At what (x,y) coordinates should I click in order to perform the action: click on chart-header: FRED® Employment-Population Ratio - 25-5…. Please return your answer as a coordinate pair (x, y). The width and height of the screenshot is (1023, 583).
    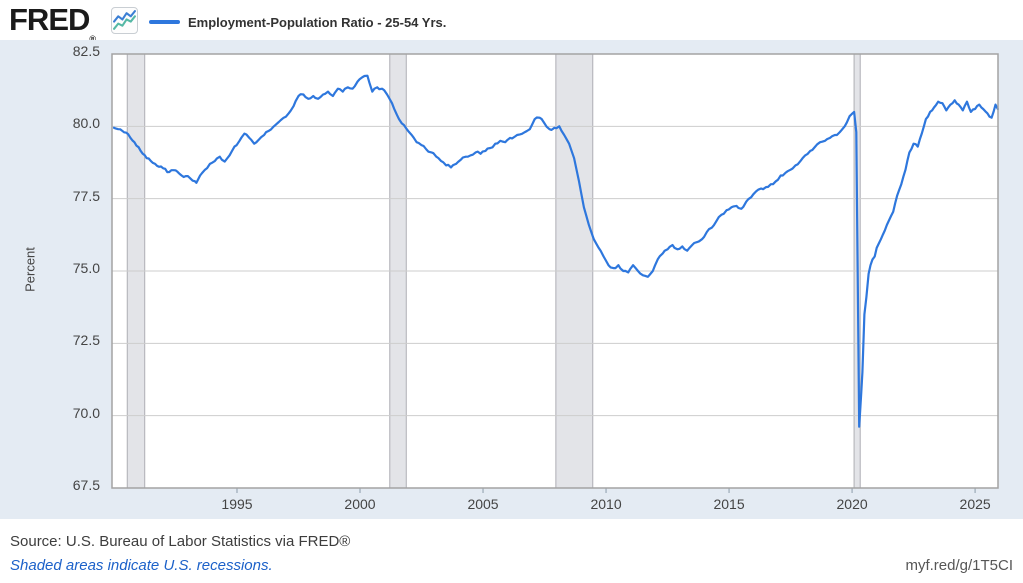
    Looking at the image, I should click on (511, 22).